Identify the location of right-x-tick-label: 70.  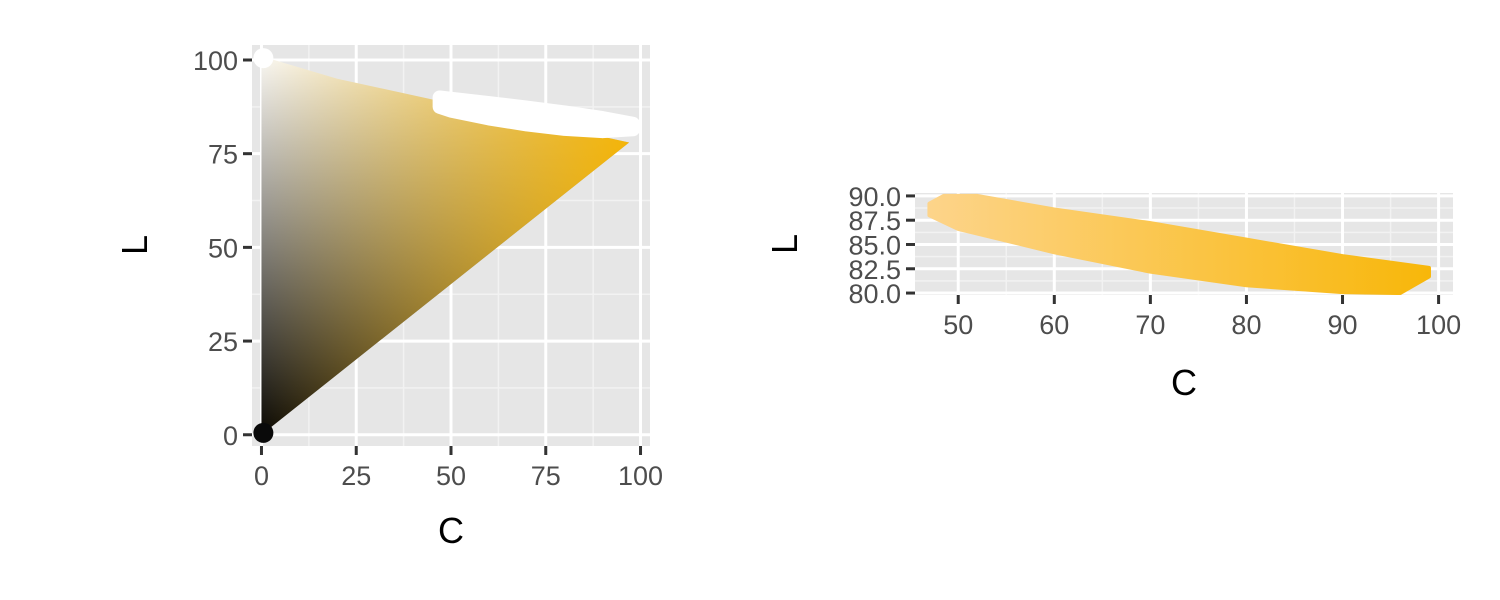
(1150, 325).